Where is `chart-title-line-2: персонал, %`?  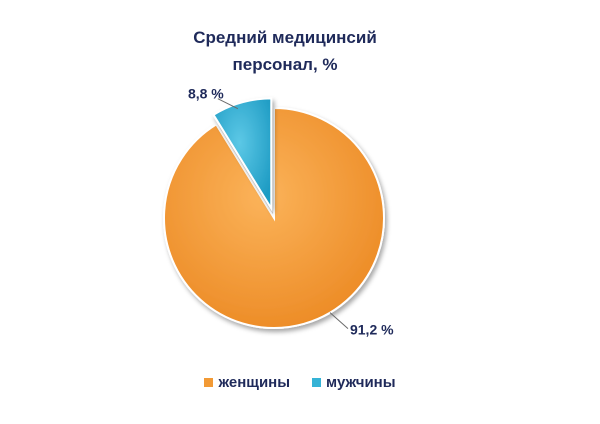 chart-title-line-2: персонал, % is located at coordinates (285, 64).